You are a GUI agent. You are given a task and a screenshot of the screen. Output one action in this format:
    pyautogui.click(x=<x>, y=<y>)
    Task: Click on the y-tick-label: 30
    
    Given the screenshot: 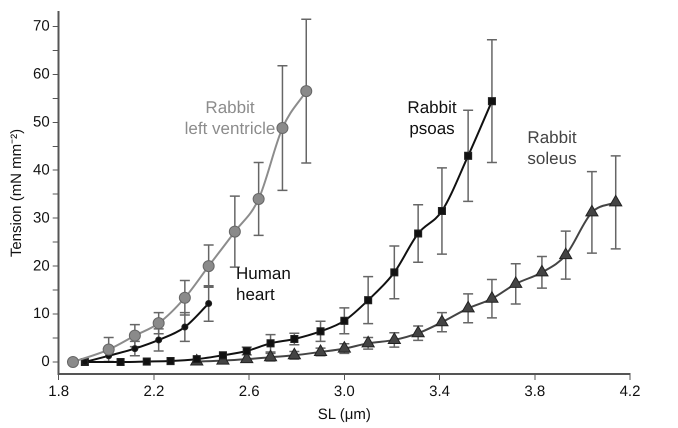 What is the action you would take?
    pyautogui.click(x=41, y=217)
    